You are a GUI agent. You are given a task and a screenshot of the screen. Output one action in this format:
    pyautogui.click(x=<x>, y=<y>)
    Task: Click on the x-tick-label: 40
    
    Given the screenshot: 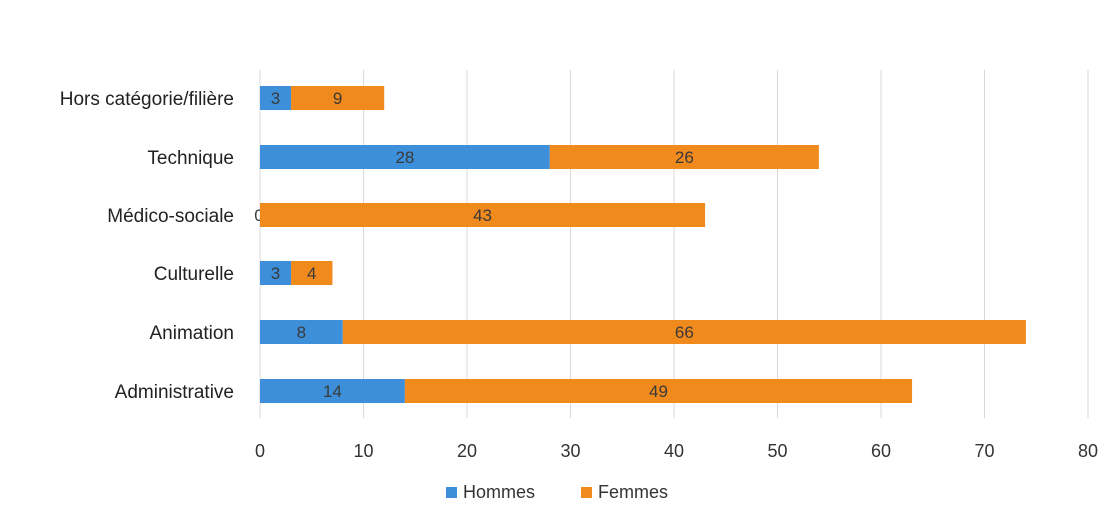 What is the action you would take?
    pyautogui.click(x=674, y=451)
    